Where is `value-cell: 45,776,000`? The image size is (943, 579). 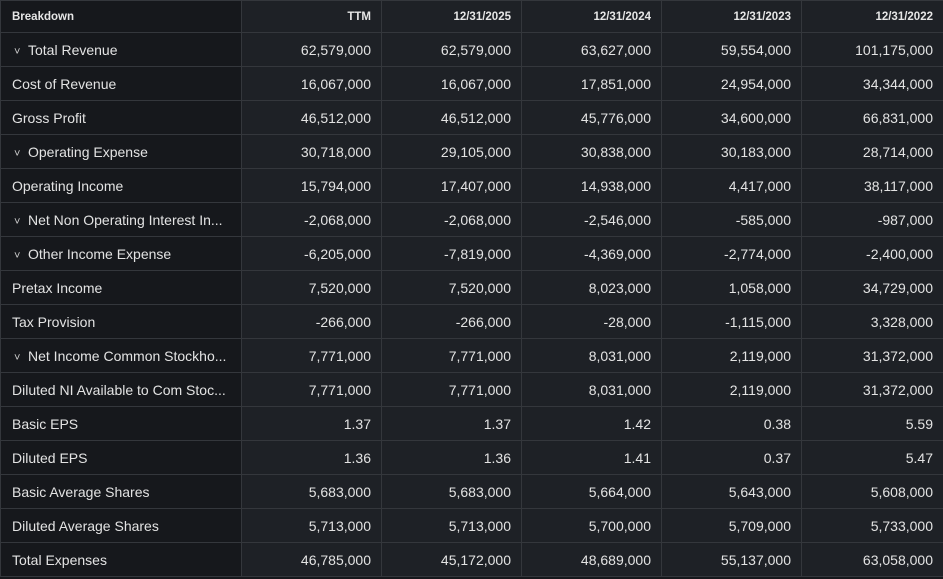 value-cell: 45,776,000 is located at coordinates (591, 117).